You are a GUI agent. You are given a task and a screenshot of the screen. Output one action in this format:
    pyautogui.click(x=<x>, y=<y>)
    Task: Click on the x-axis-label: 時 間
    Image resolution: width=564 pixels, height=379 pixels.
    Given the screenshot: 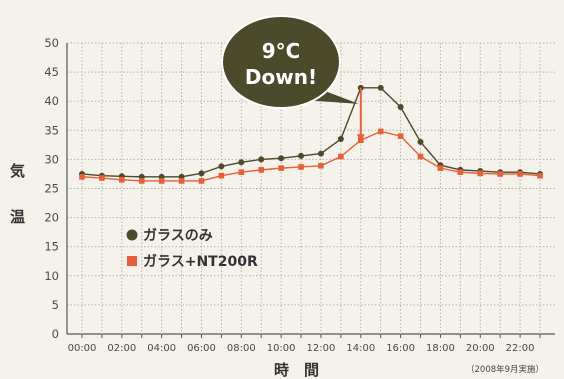 What is the action you would take?
    pyautogui.click(x=296, y=370)
    